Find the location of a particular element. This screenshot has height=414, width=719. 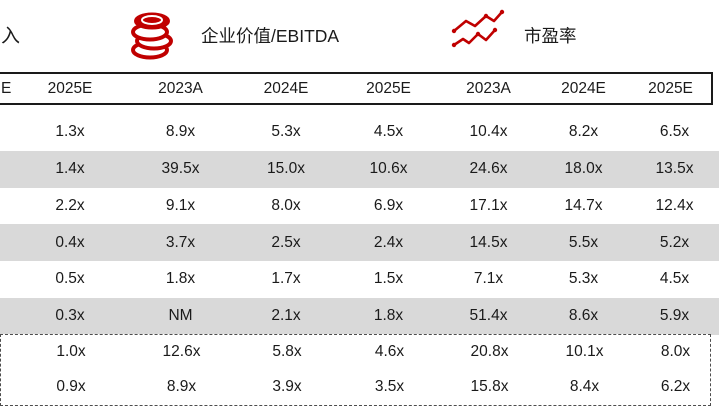

table-cell: 5.9x is located at coordinates (674, 316).